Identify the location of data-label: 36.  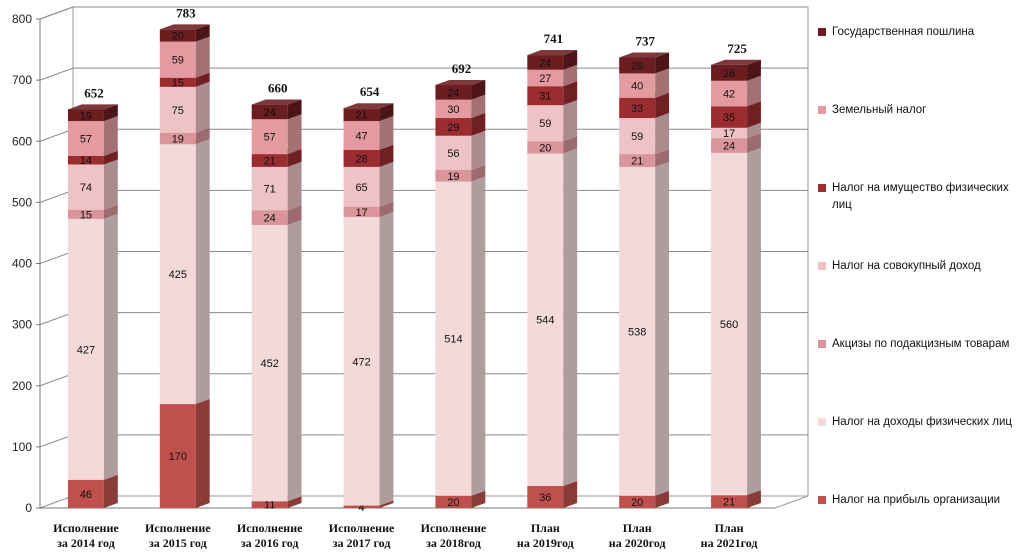
(545, 498).